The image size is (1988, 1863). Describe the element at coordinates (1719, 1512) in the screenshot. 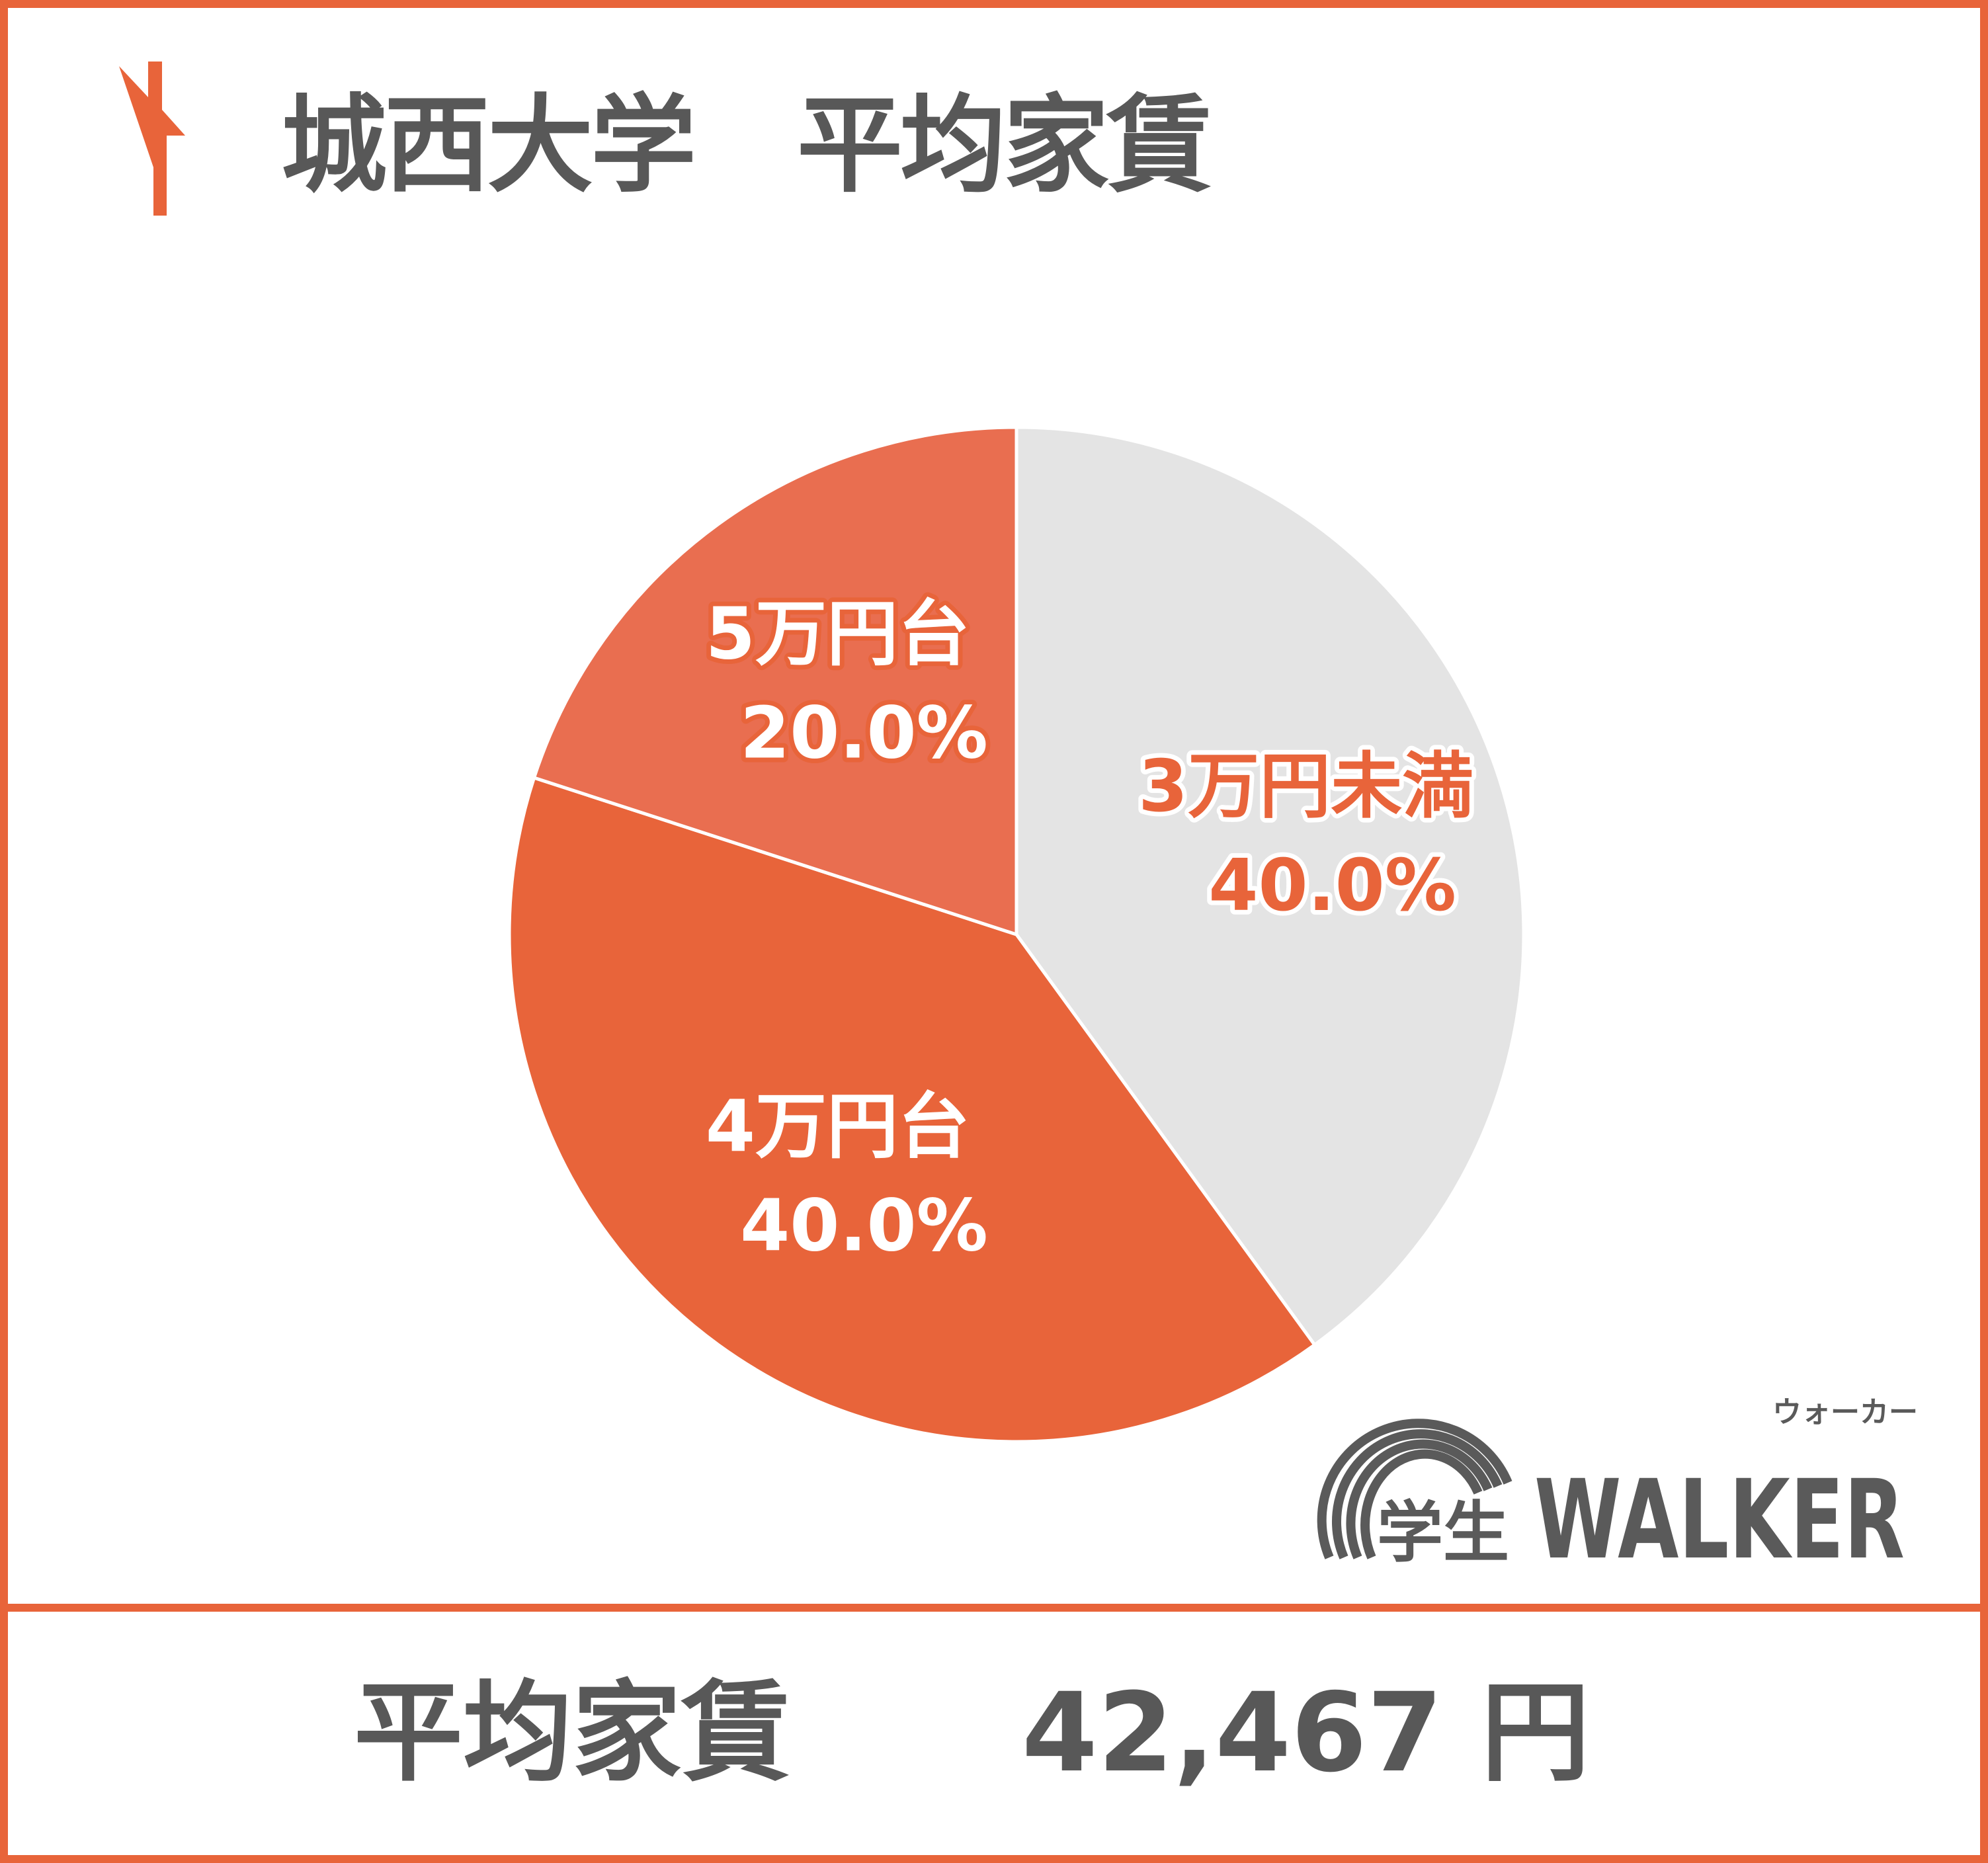

I see `logo-walker-text: WALKER` at that location.